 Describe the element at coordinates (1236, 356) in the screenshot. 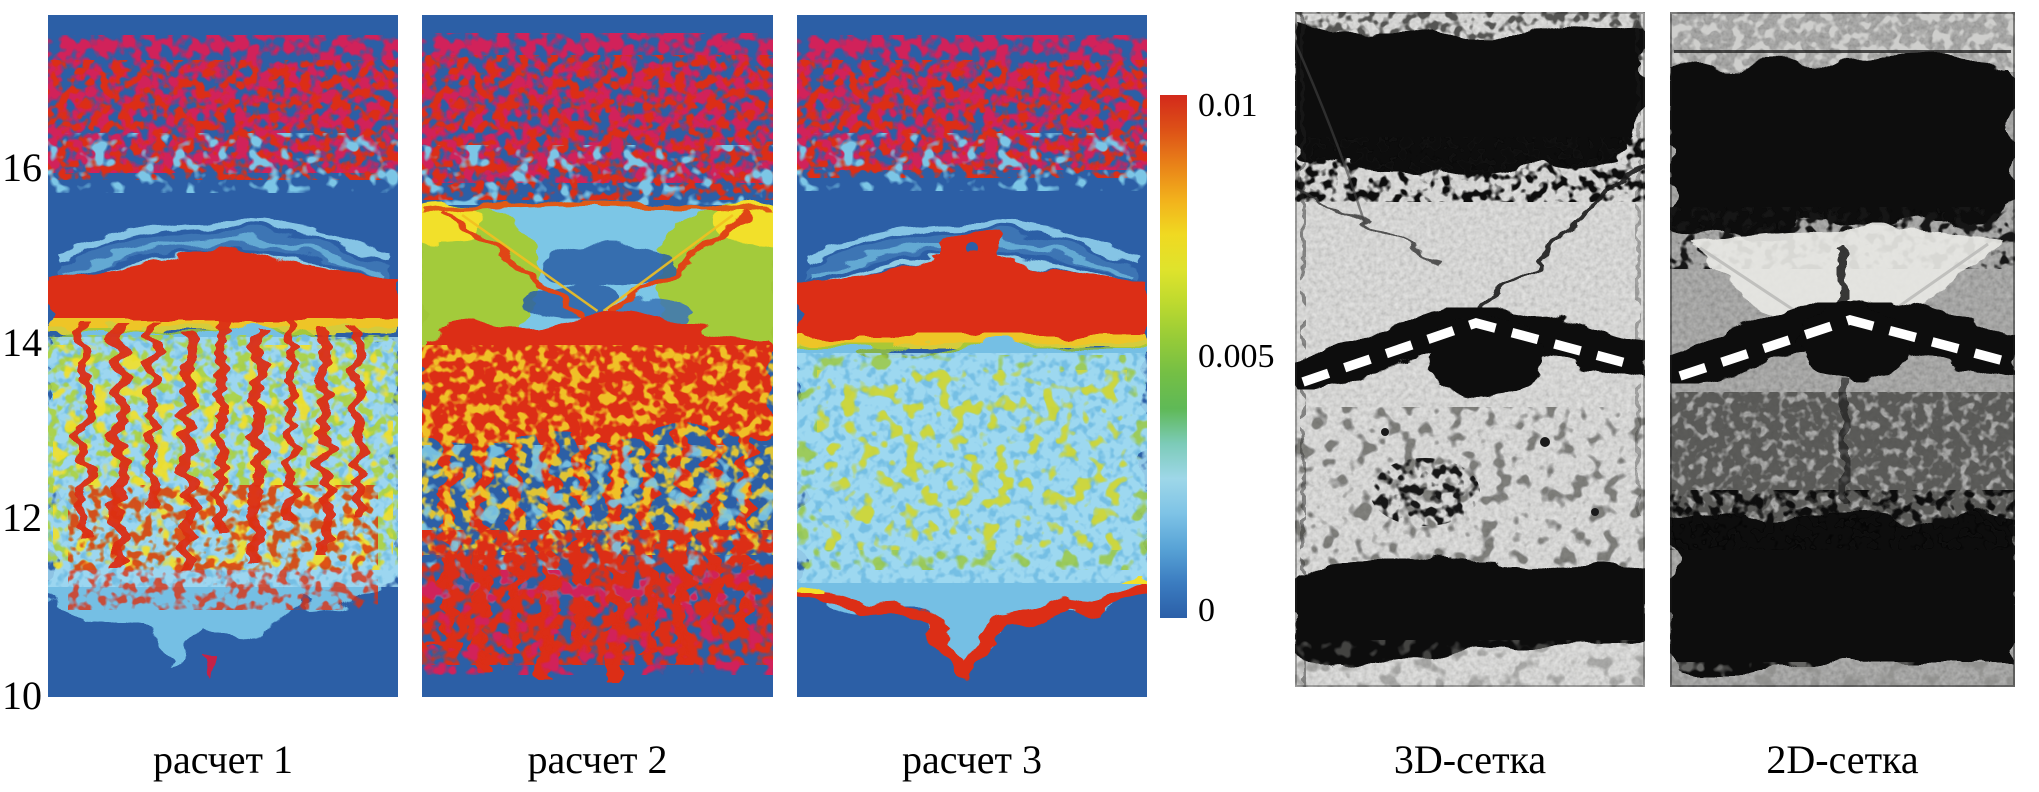

I see `colorbar-tick-mid: 0.005` at that location.